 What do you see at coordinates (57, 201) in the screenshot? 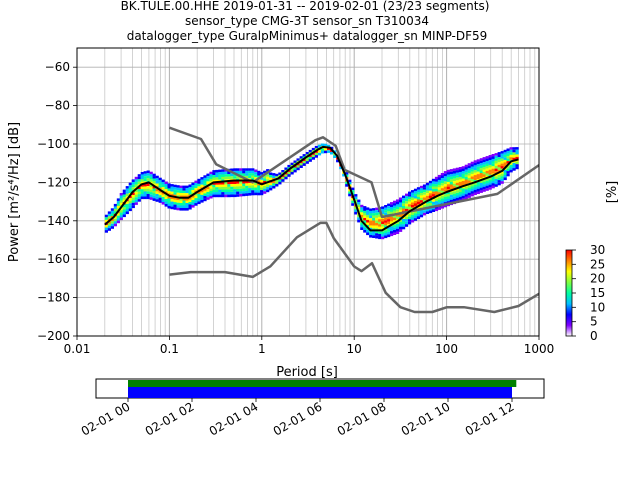
I see `y-axis-ticks: −60 −80 −100 −120 −140 −160 −180 −200` at bounding box center [57, 201].